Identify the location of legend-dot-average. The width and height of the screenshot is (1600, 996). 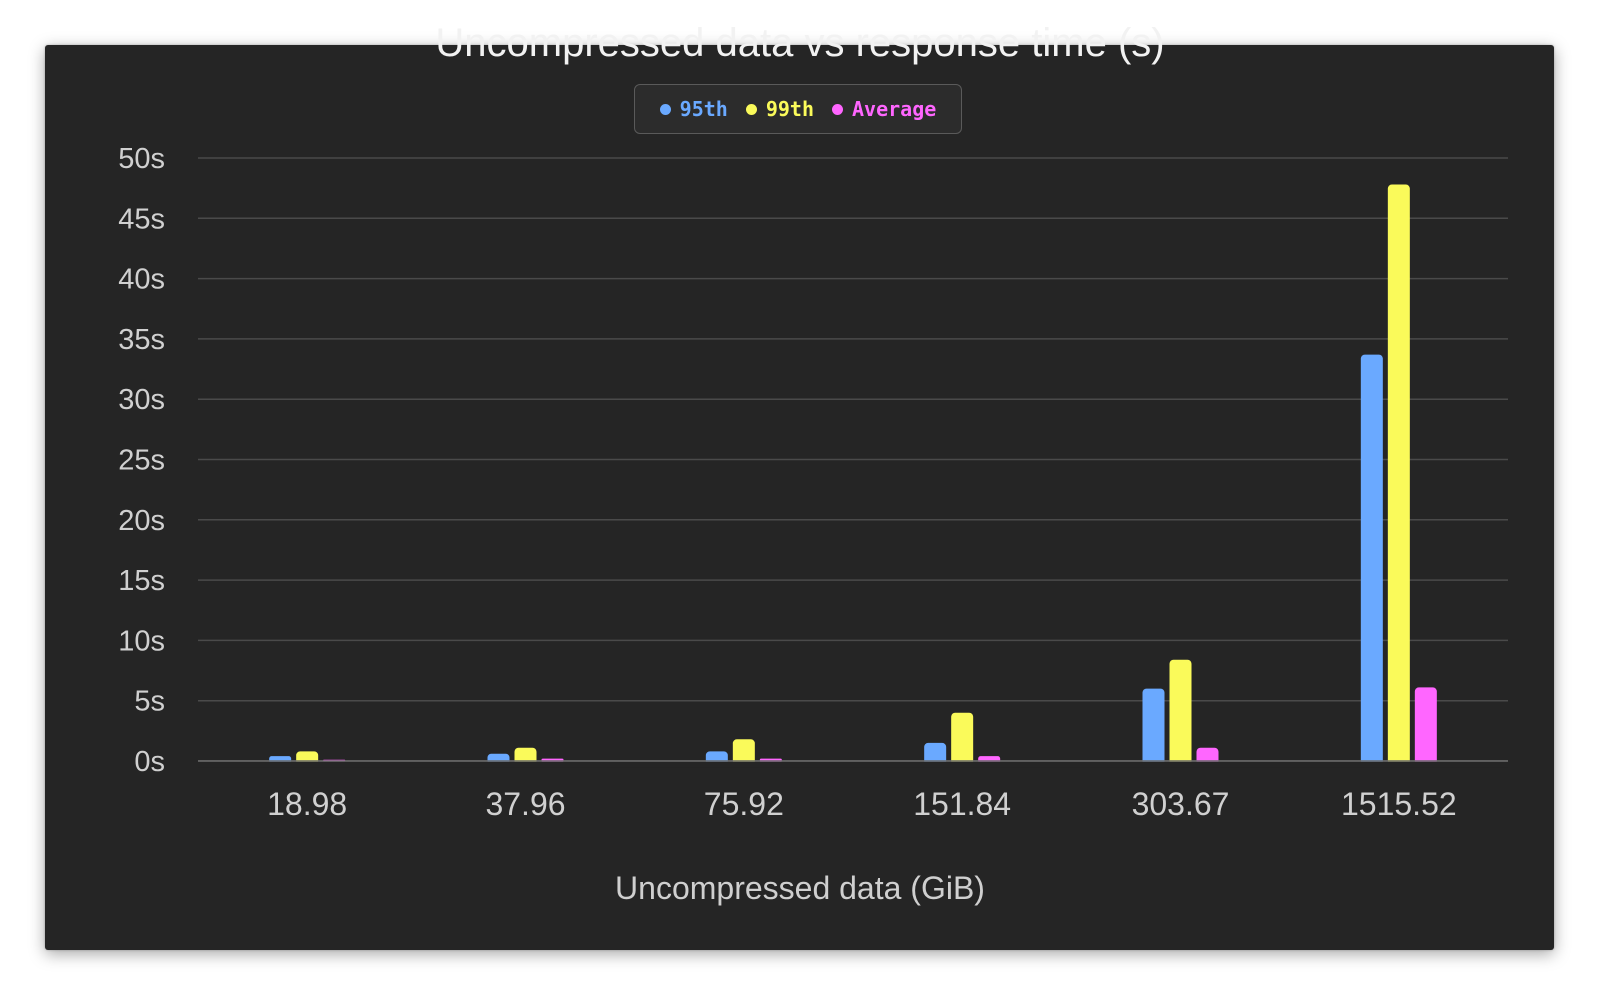
(838, 109).